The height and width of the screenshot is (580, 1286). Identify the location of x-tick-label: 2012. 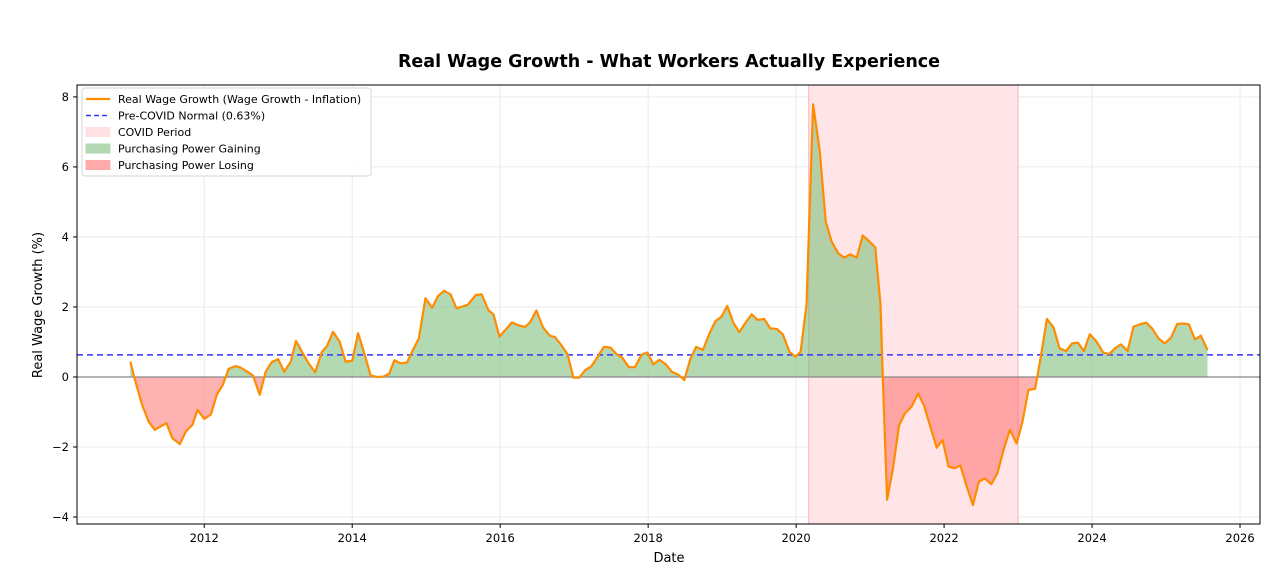
(204, 538).